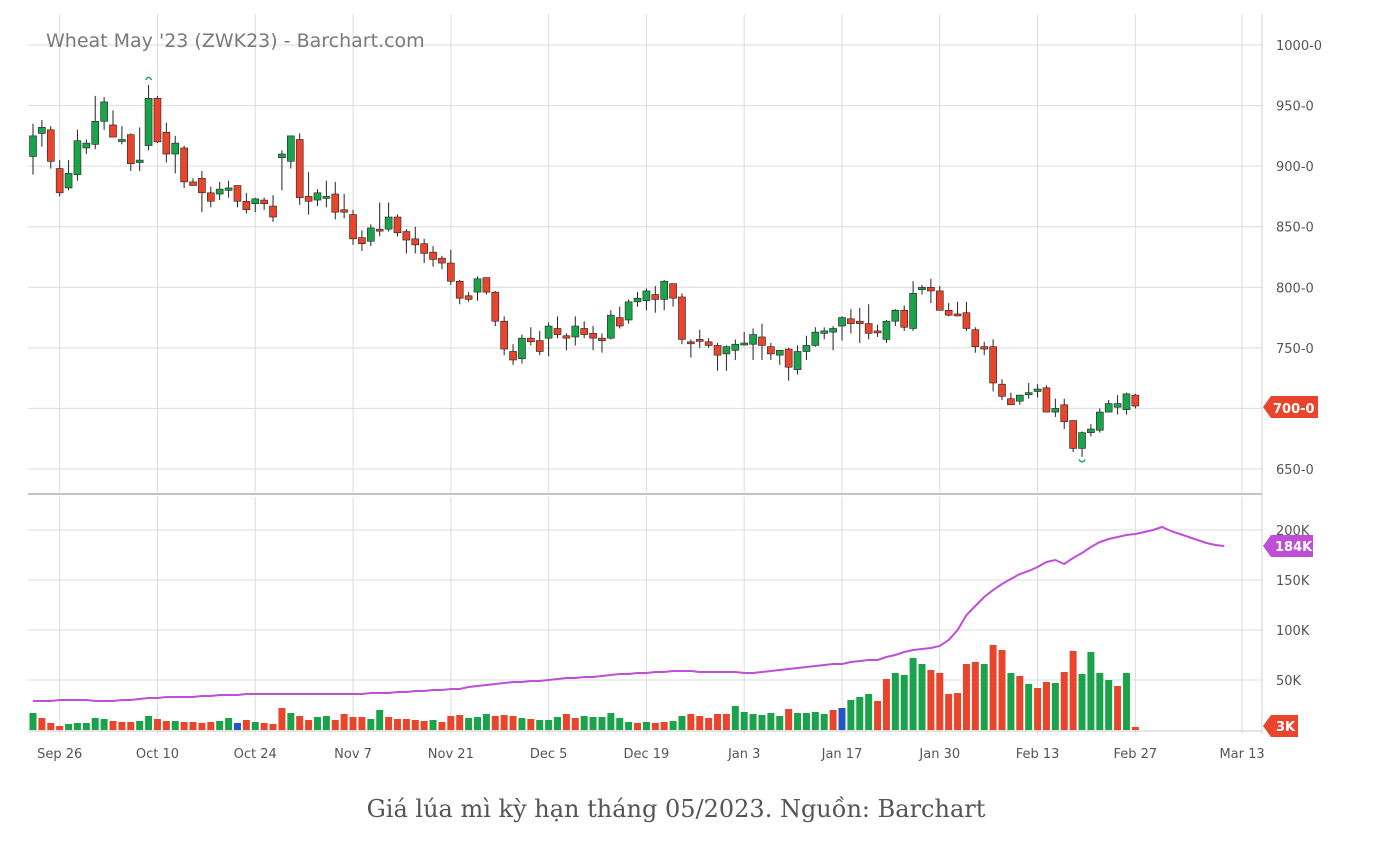 The width and height of the screenshot is (1378, 842). Describe the element at coordinates (1295, 288) in the screenshot. I see `price-tick-label: 800-0` at that location.